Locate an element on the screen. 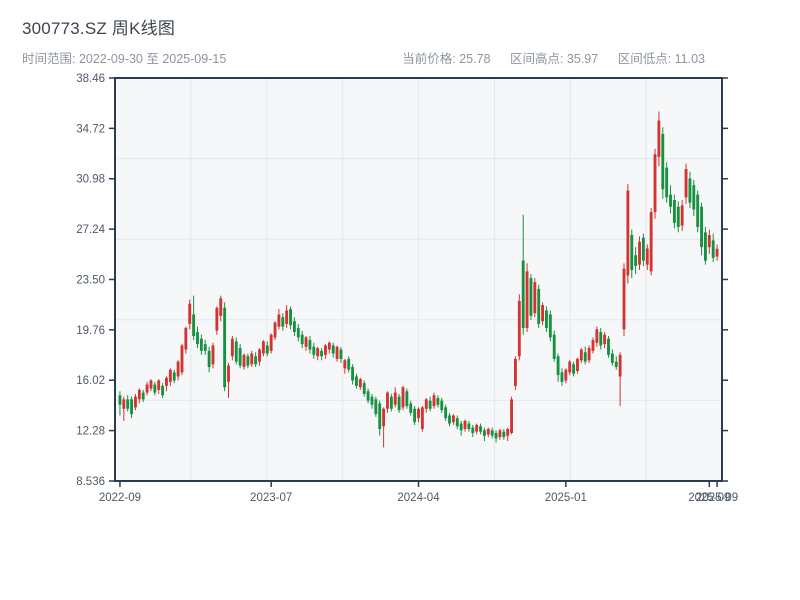 The image size is (800, 600). stat-period-low: 区间低点: 11.03 is located at coordinates (661, 59).